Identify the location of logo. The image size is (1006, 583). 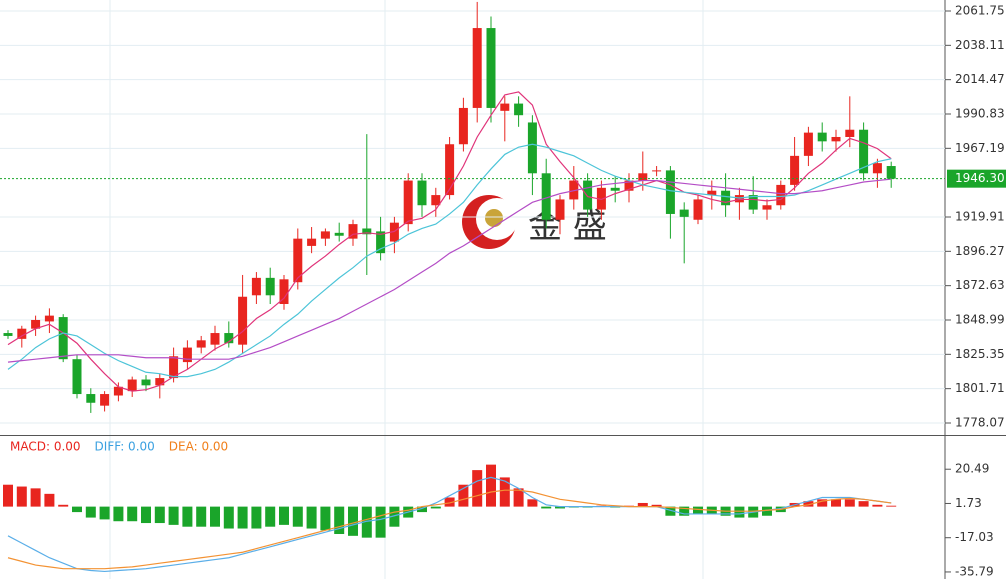
(490, 222).